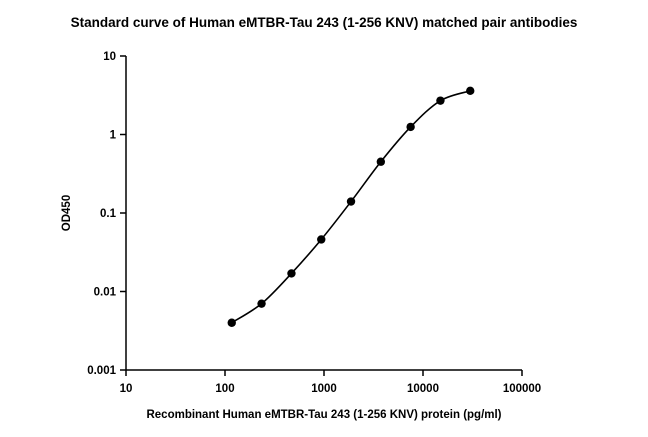 The width and height of the screenshot is (648, 437). Describe the element at coordinates (113, 136) in the screenshot. I see `y-tick-label: 1` at that location.